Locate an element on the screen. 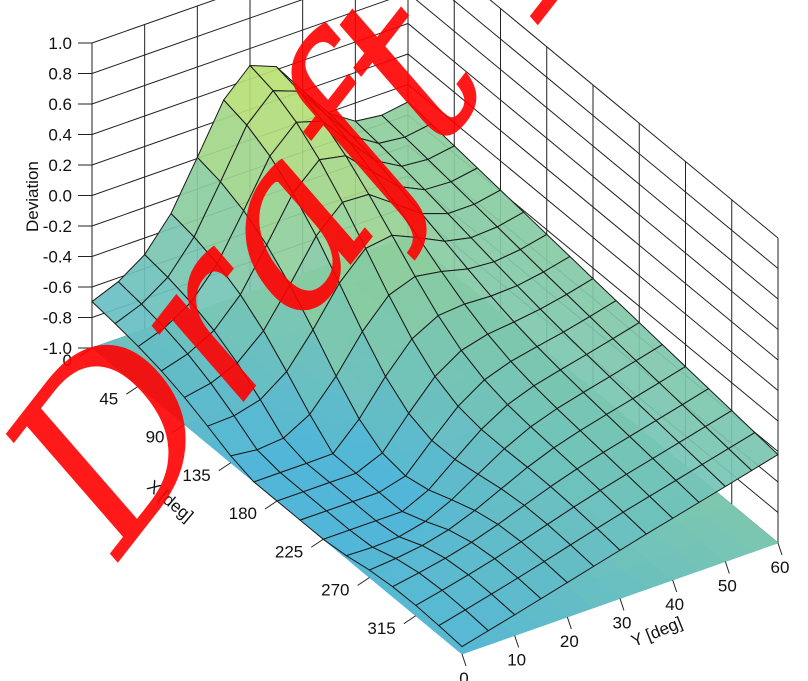 This screenshot has height=681, width=808. z-tick-label: -0.4 is located at coordinates (57, 257).